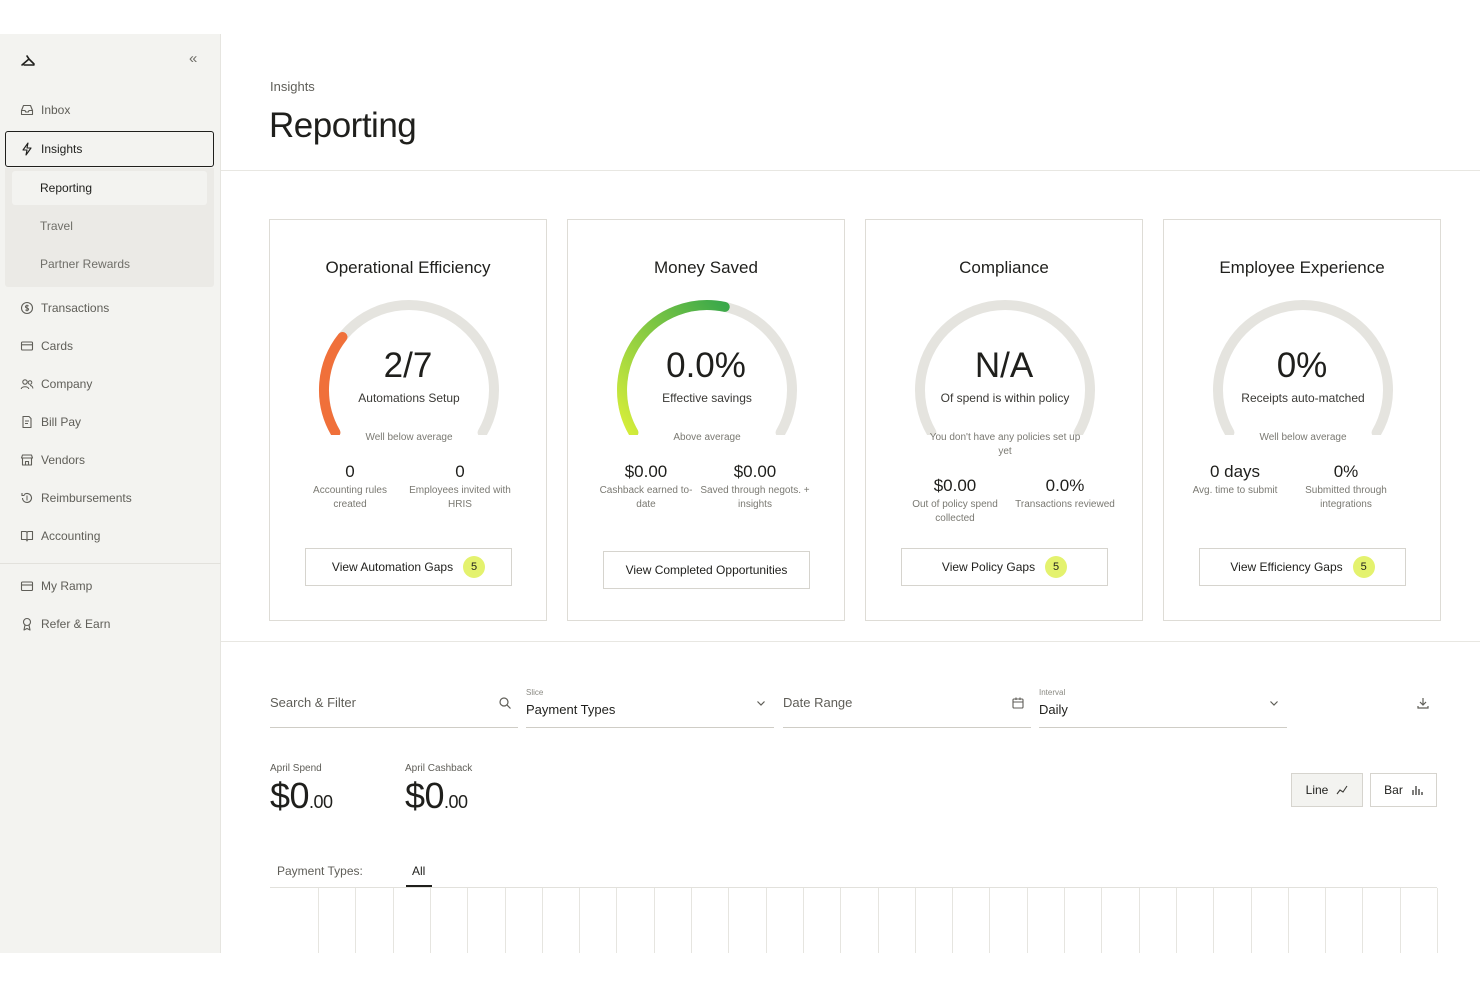 This screenshot has height=987, width=1480. What do you see at coordinates (1423, 703) in the screenshot?
I see `download-icon` at bounding box center [1423, 703].